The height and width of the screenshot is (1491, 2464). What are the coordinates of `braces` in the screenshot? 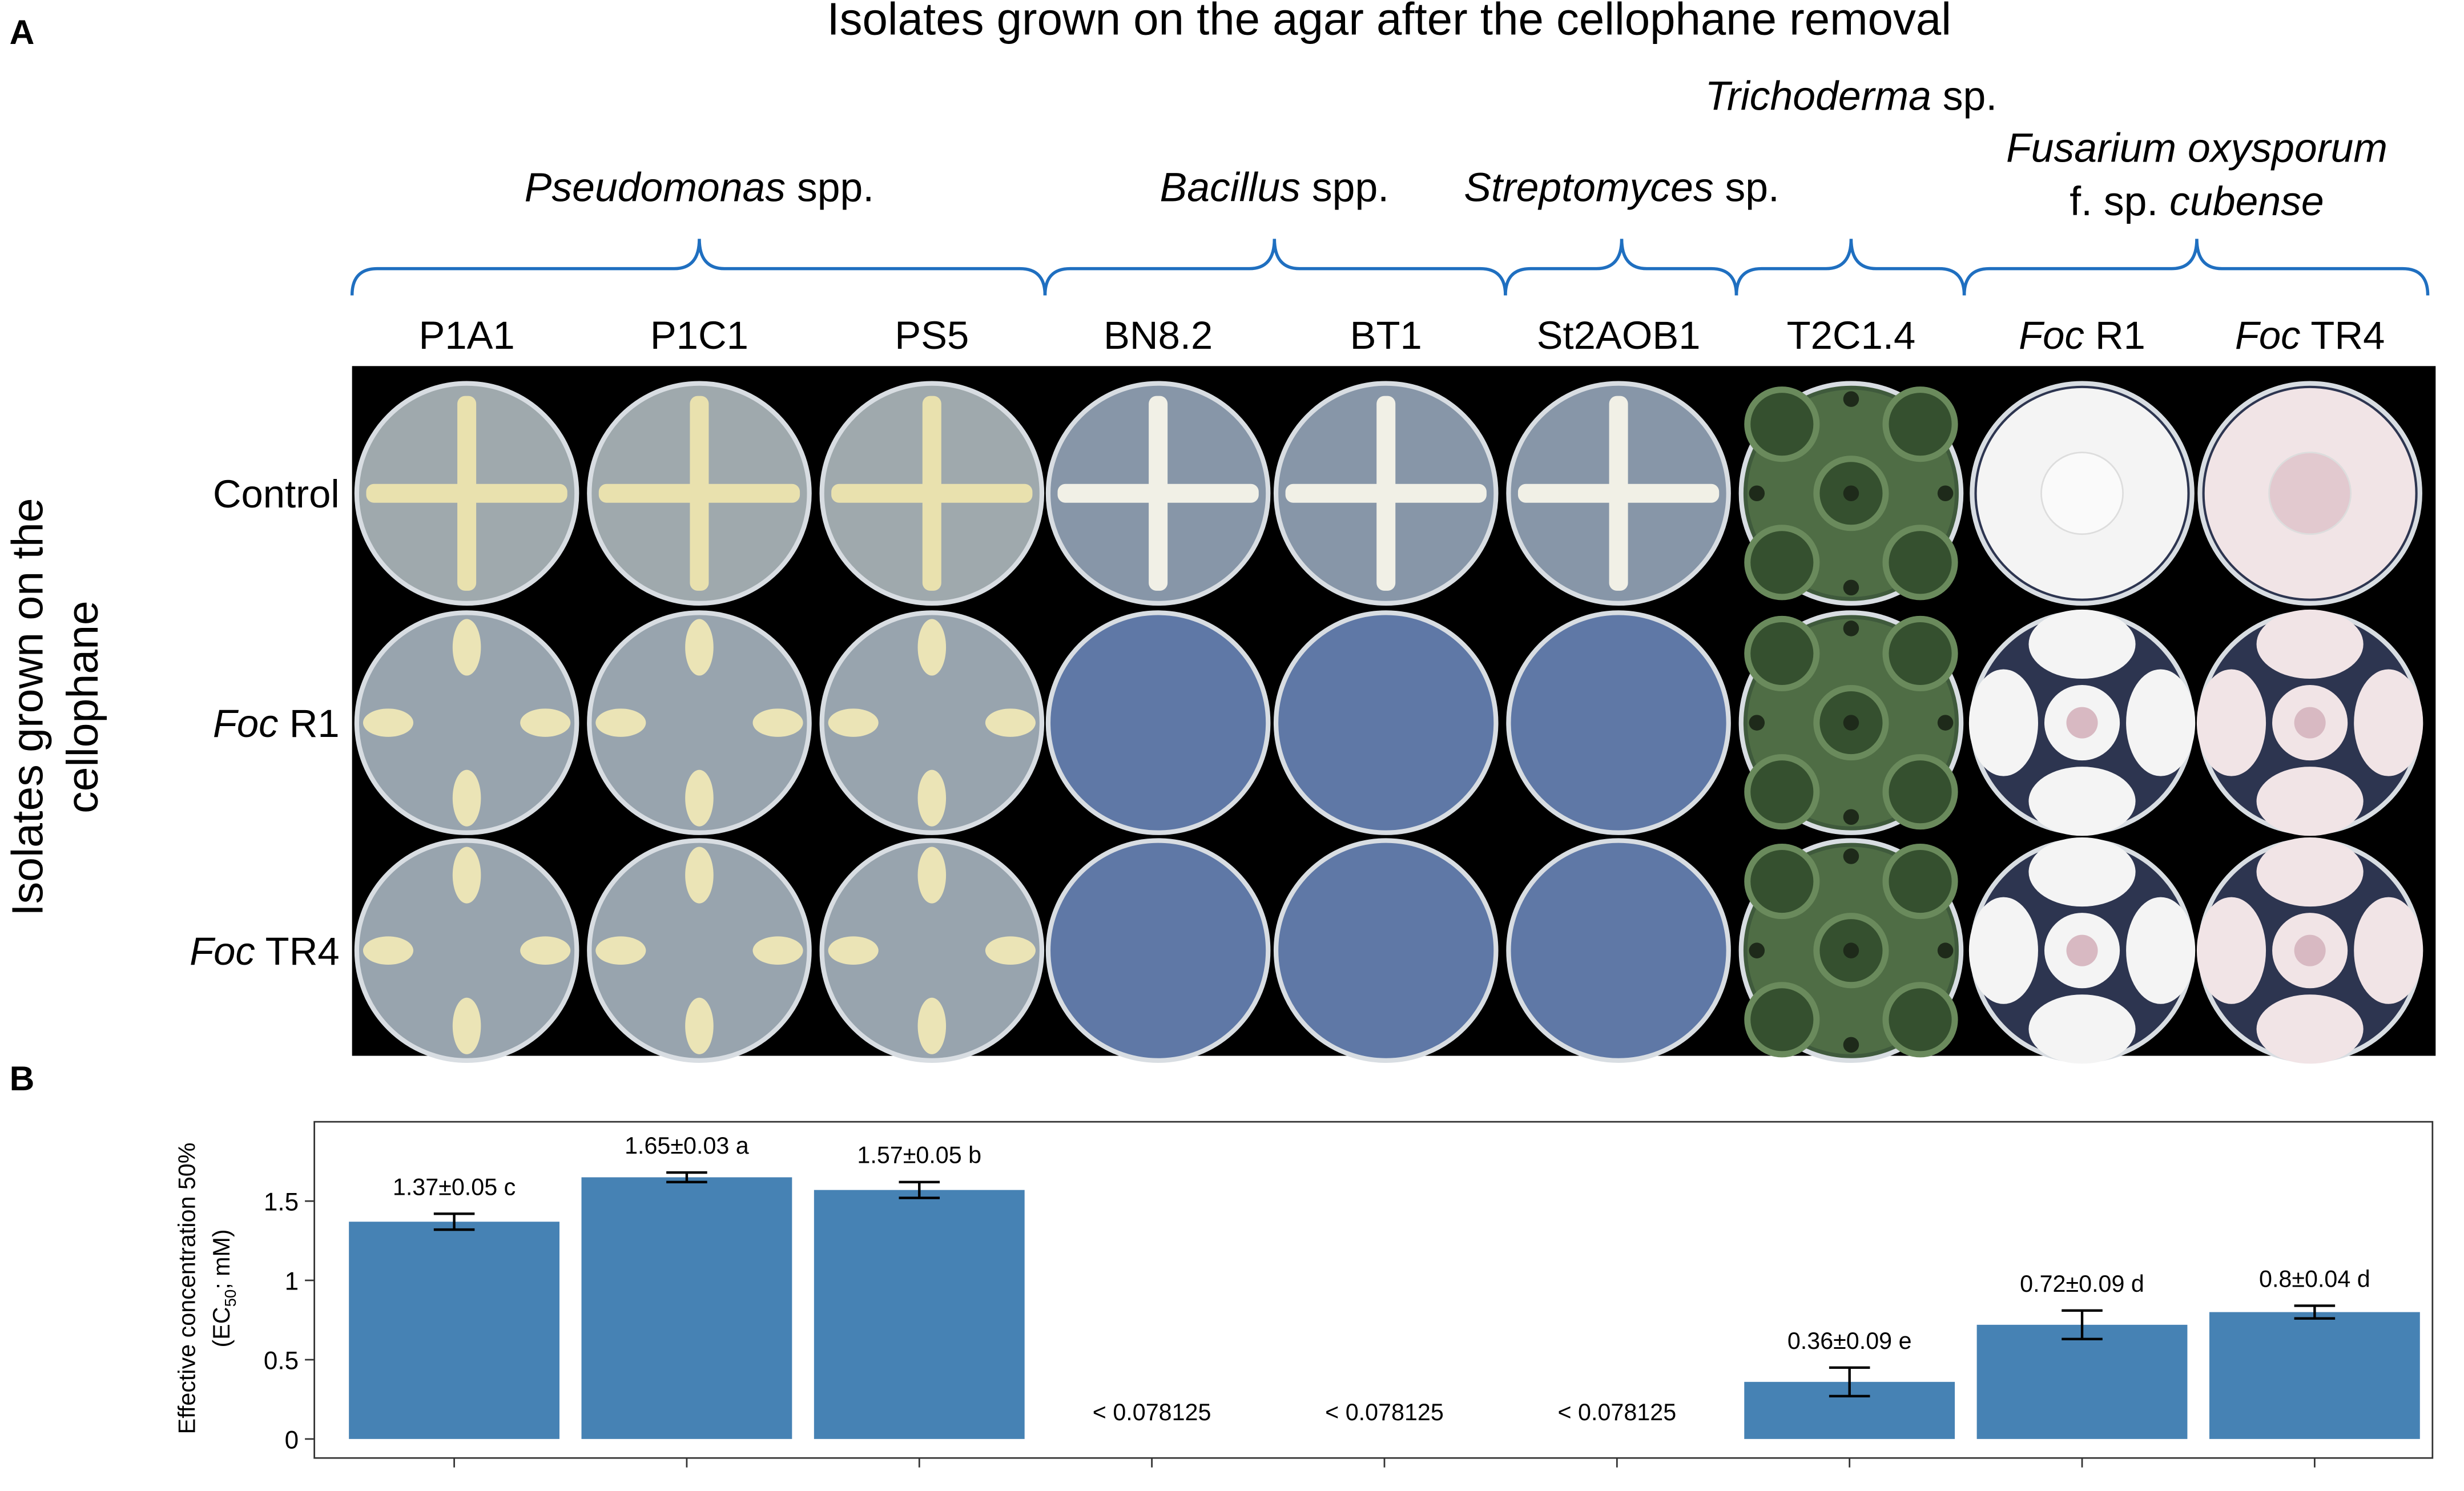 It's located at (1390, 267).